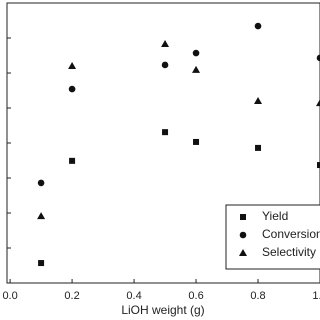 The width and height of the screenshot is (320, 320). What do you see at coordinates (71, 296) in the screenshot?
I see `x-tick-label: 0.2` at bounding box center [71, 296].